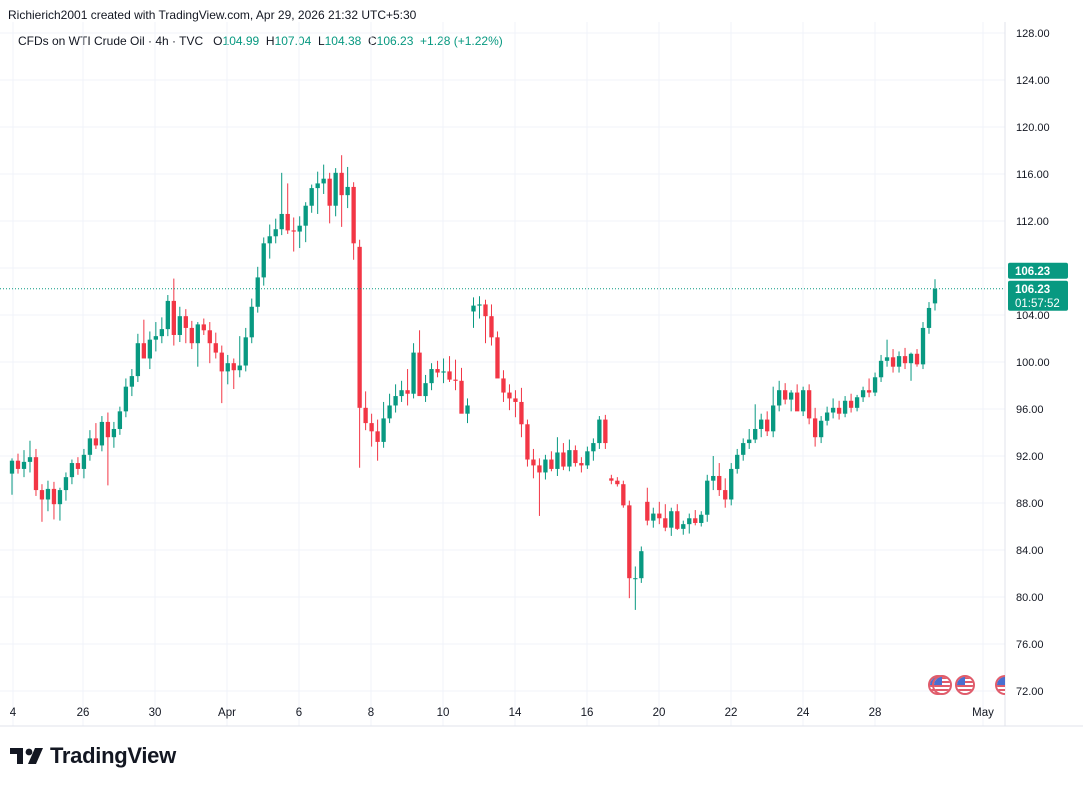 The width and height of the screenshot is (1083, 786). Describe the element at coordinates (965, 685) in the screenshot. I see `us-flag-icon` at that location.